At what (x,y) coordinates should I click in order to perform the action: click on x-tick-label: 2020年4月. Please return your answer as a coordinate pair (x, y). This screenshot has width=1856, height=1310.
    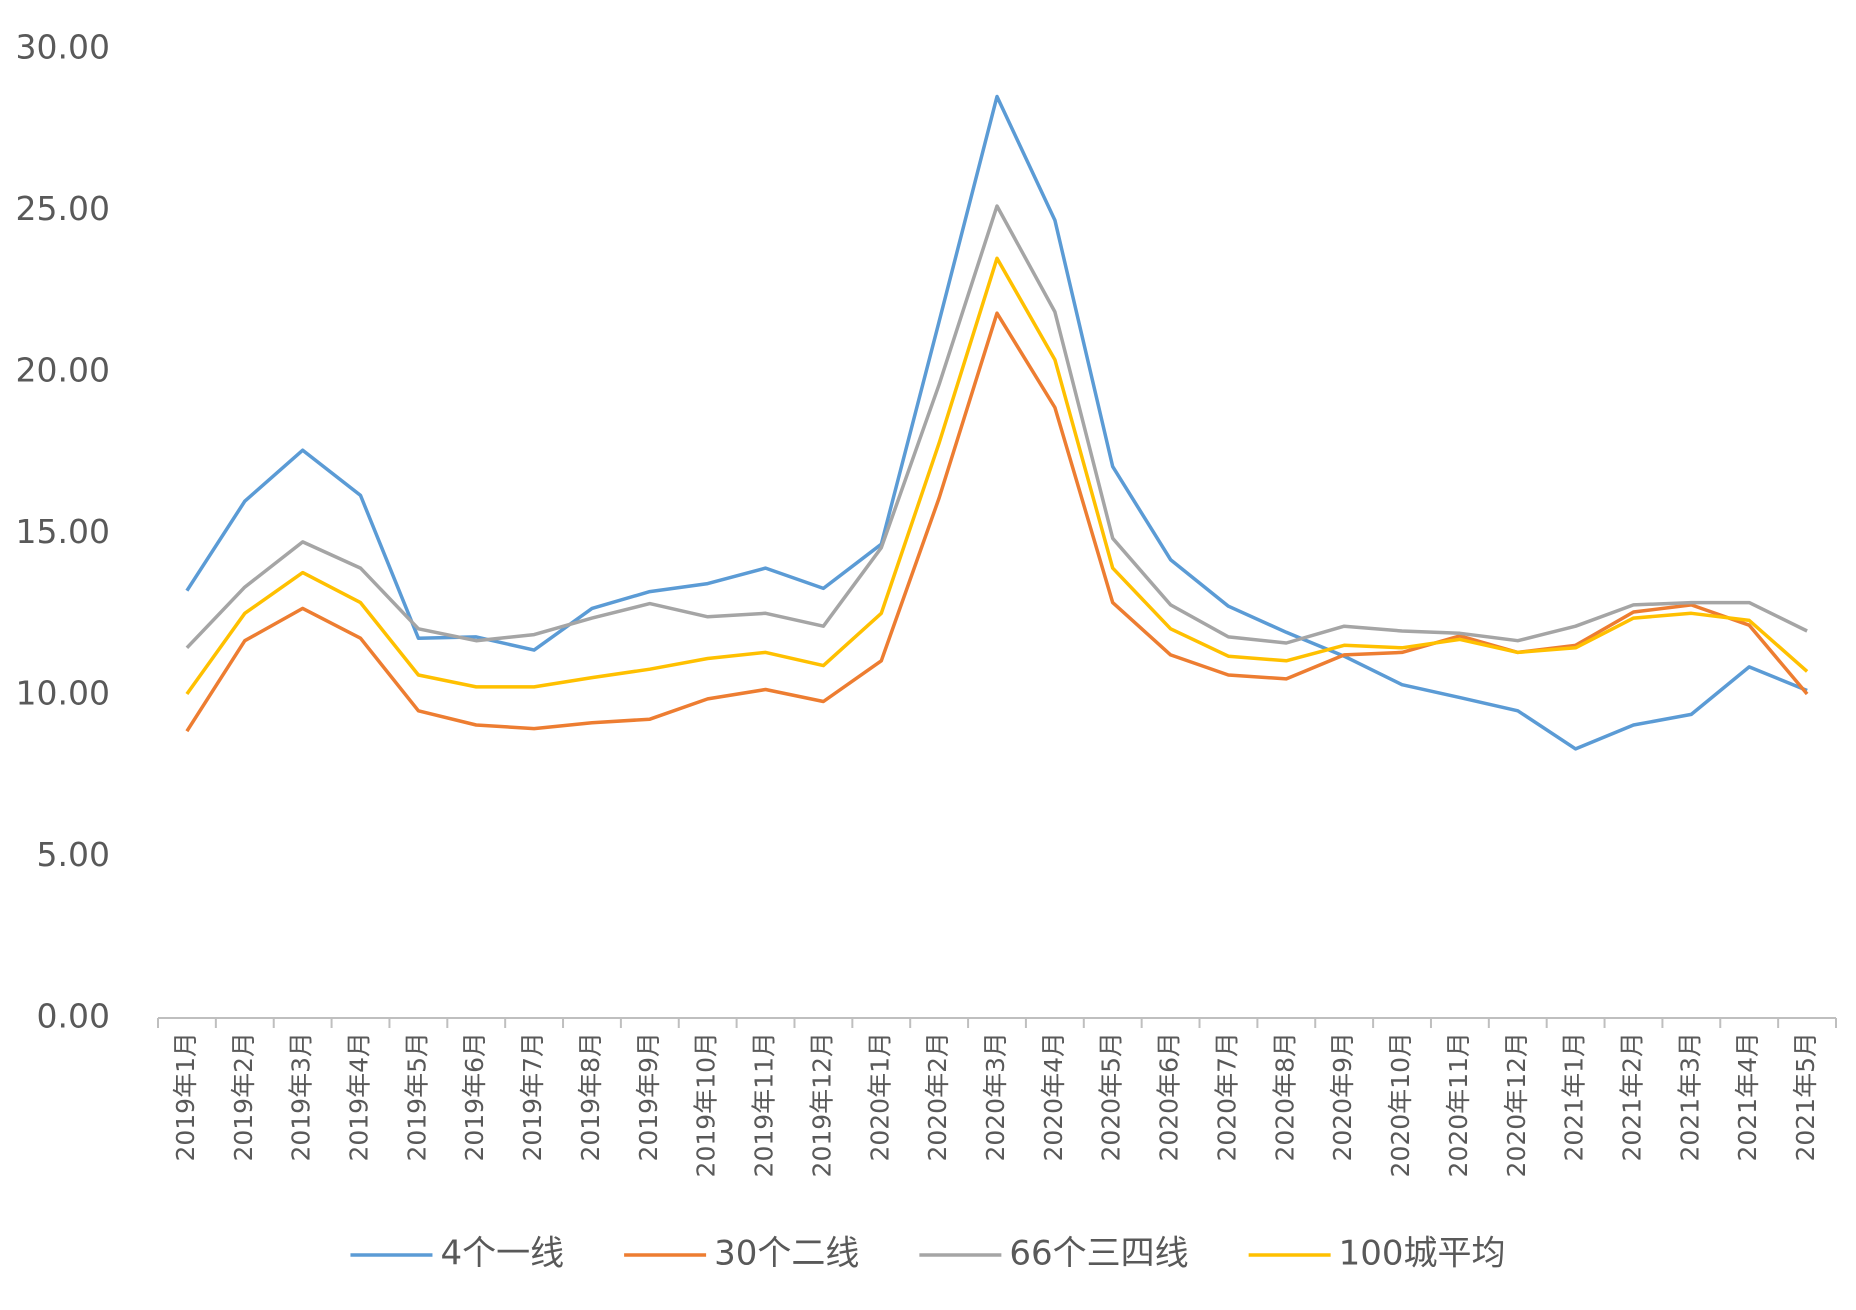
    Looking at the image, I should click on (1053, 1097).